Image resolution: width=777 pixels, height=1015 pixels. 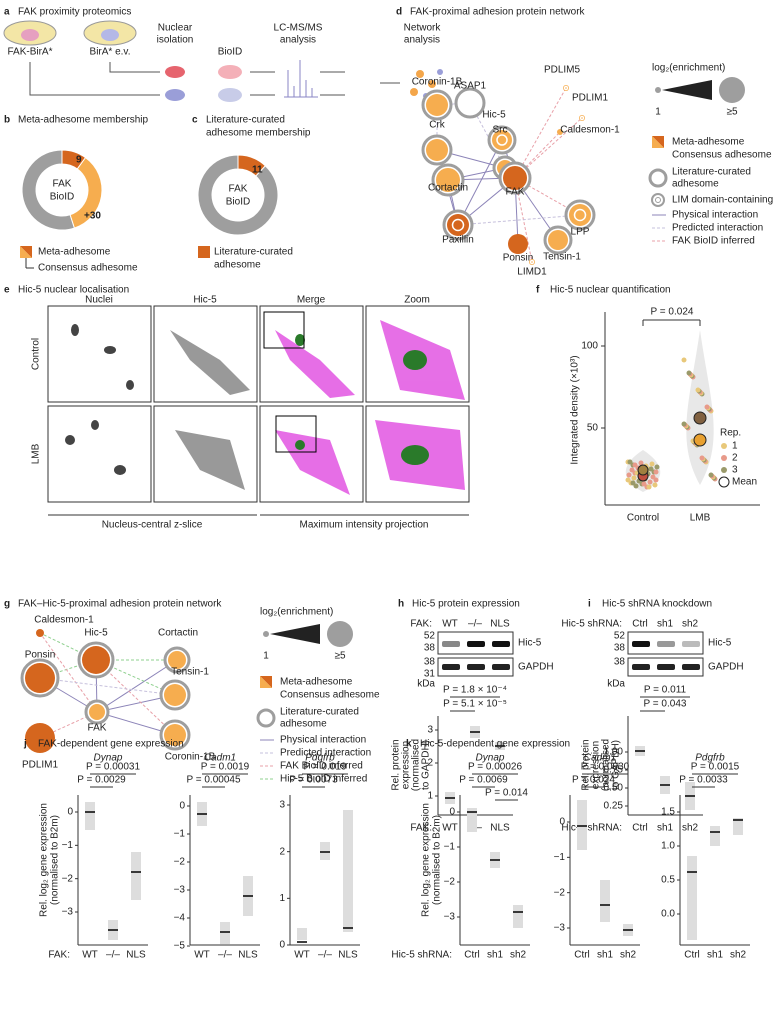 I want to click on node-label: FAK, so click(x=515, y=192).